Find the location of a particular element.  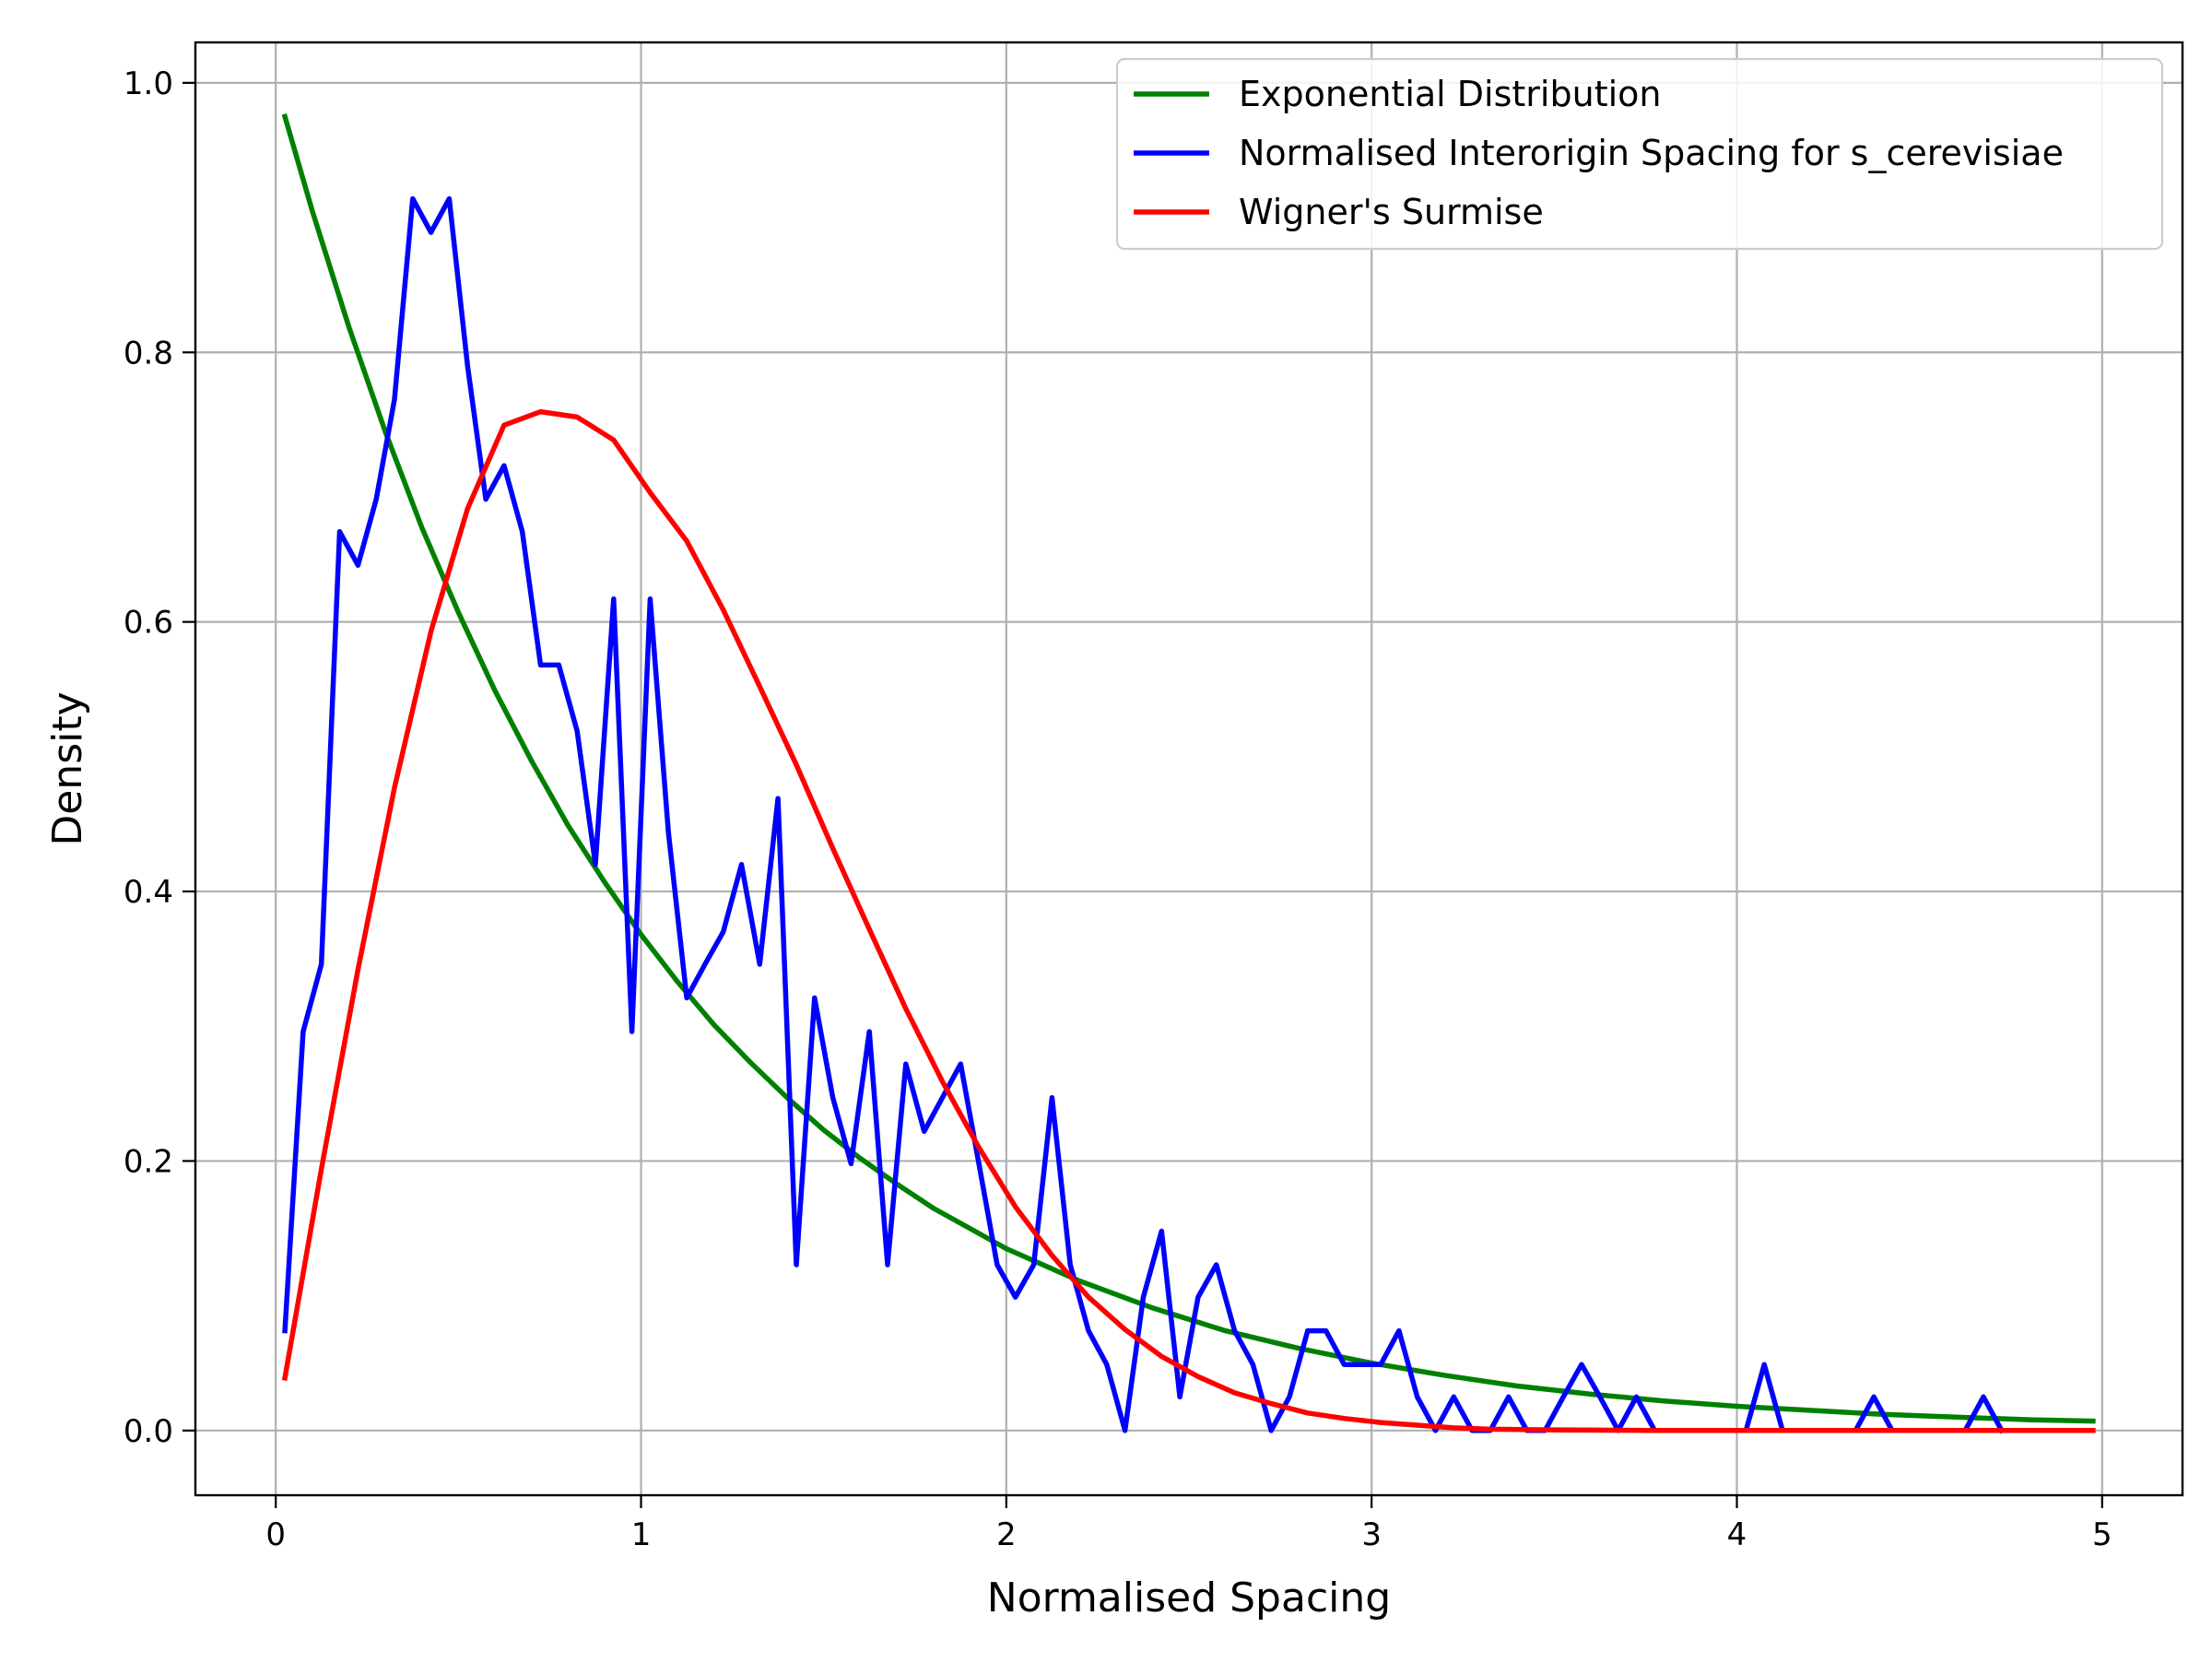

y-tick-label: 0.8 is located at coordinates (148, 353).